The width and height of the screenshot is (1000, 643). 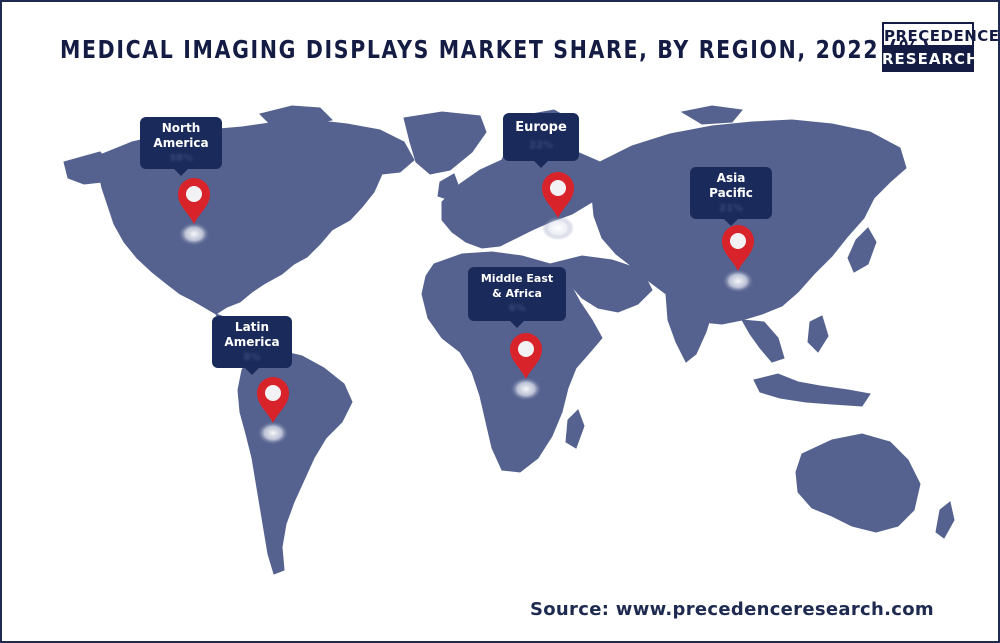 I want to click on japan-landmass, so click(x=862, y=250).